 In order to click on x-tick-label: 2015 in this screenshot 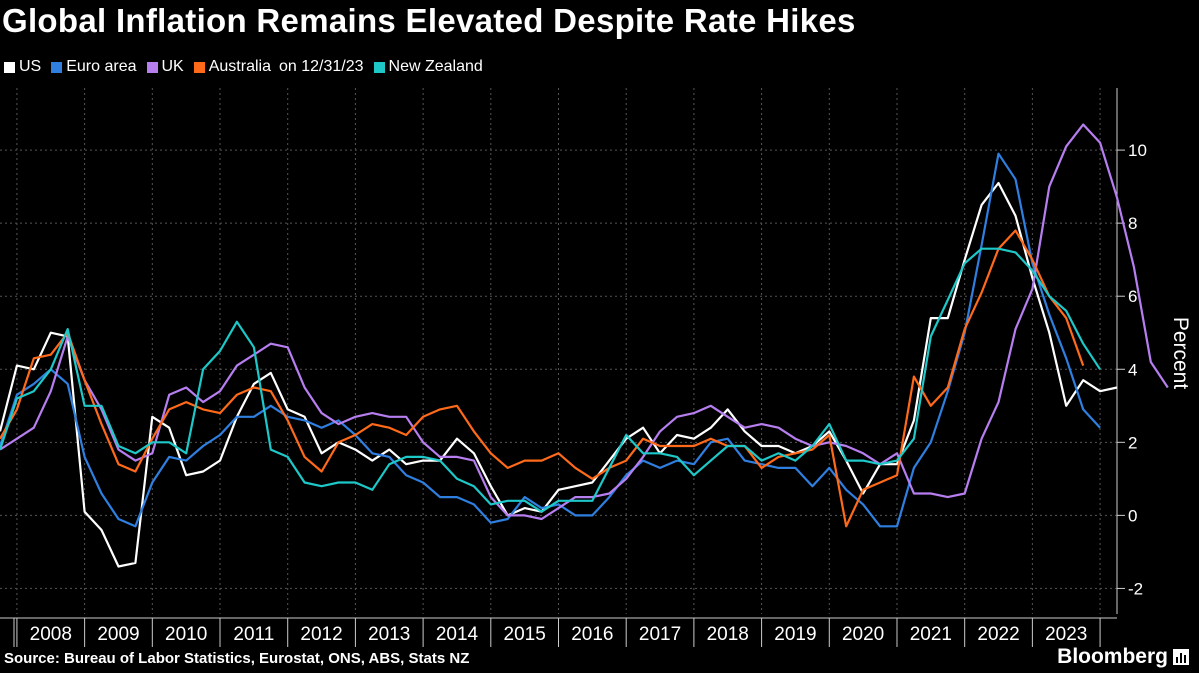, I will do `click(525, 634)`.